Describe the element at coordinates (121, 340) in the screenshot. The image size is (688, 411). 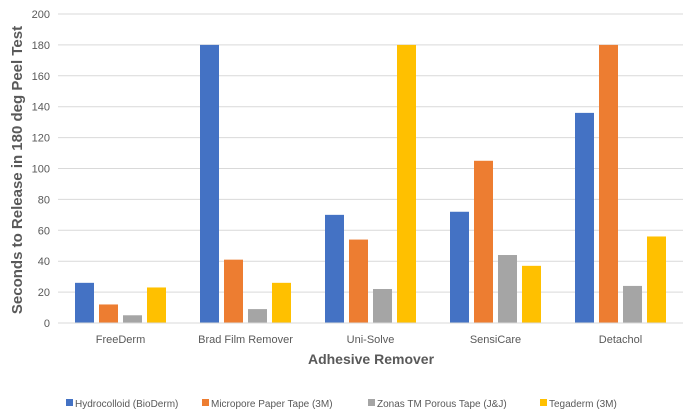
I see `x-tick-label: FreeDerm` at that location.